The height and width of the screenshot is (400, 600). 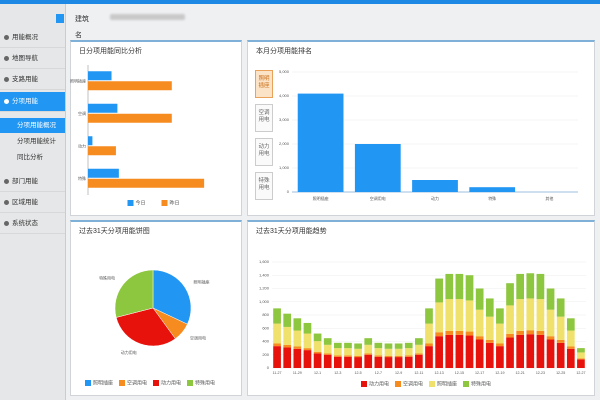 I want to click on blurred-name, so click(x=147, y=17).